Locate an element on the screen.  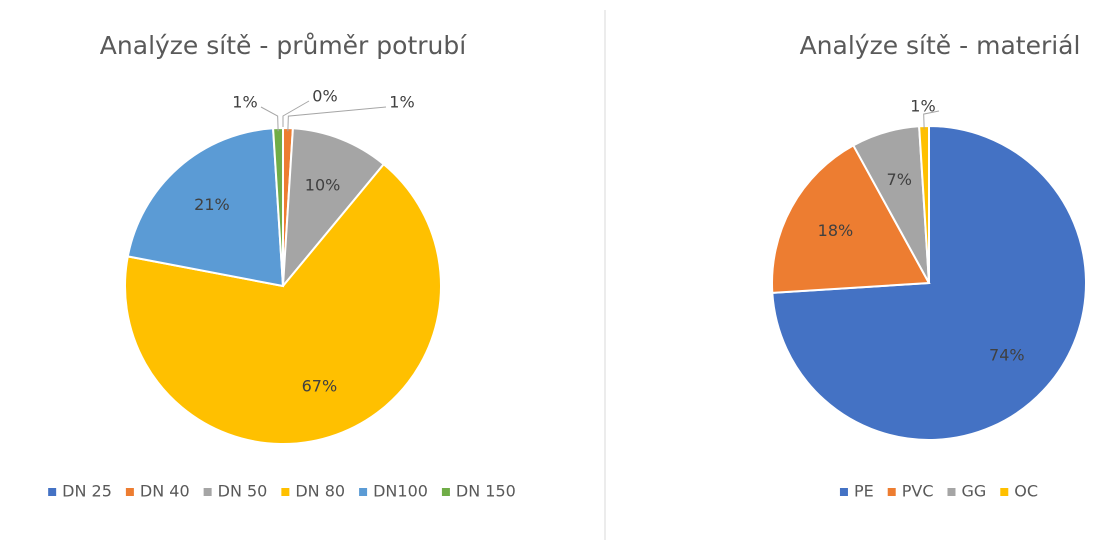
data-label: 74% is located at coordinates (1007, 355).